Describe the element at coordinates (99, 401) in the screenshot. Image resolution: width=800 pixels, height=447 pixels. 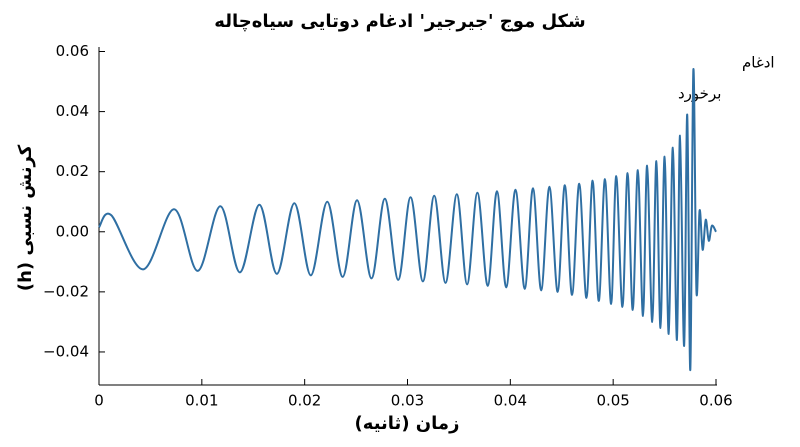
I see `x-tick-label: 0` at that location.